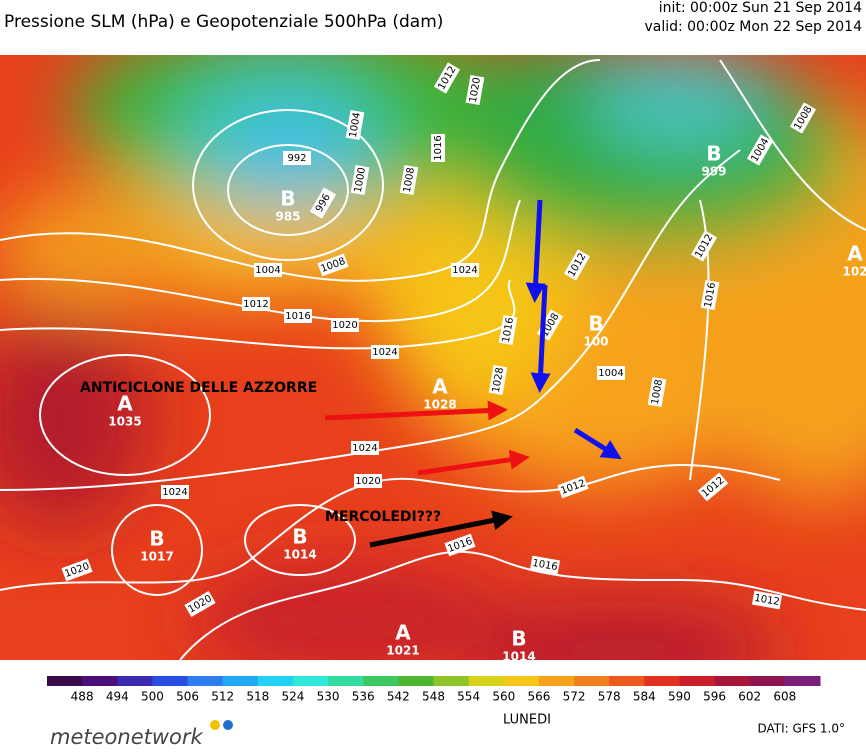 Image resolution: width=866 pixels, height=752 pixels. I want to click on isobar-label: 1000, so click(360, 180).